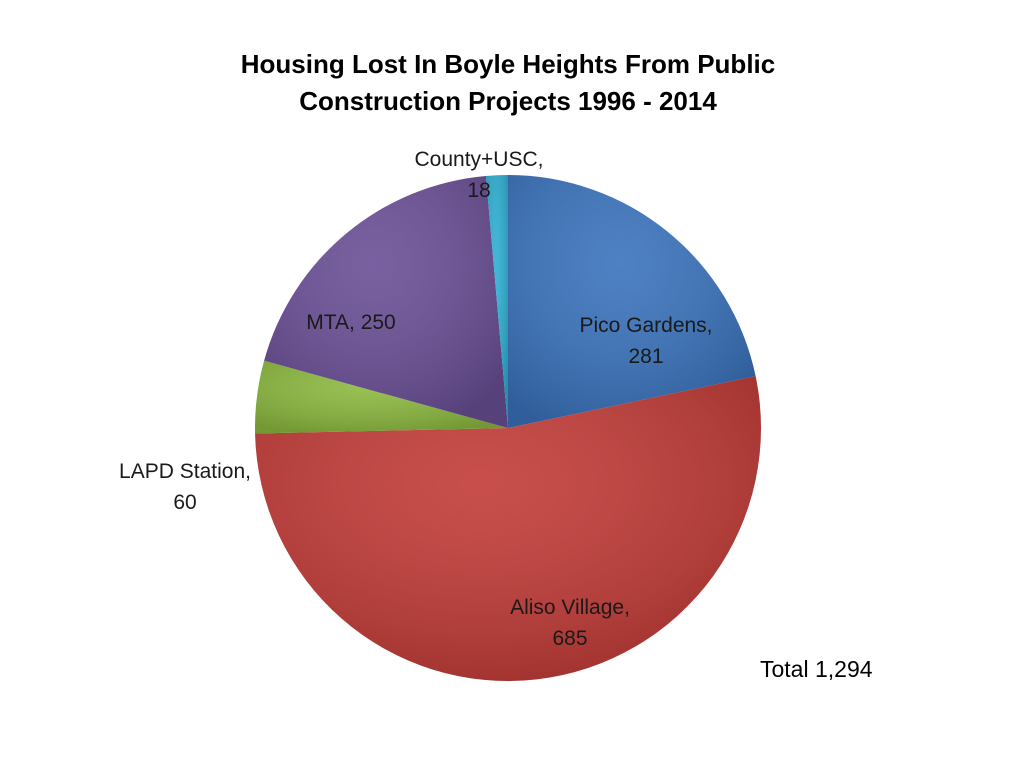  What do you see at coordinates (479, 175) in the screenshot?
I see `slice-label-county-usc: County+USC, 18` at bounding box center [479, 175].